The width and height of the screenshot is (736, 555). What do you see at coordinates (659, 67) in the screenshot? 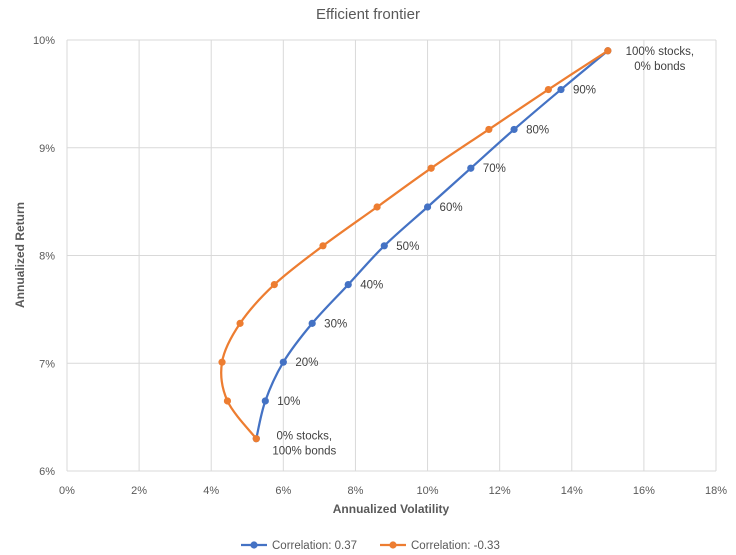
I see `point-label: 0% bonds` at bounding box center [659, 67].